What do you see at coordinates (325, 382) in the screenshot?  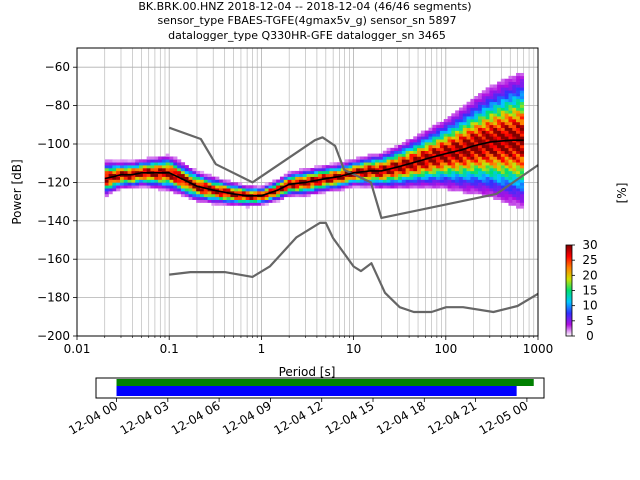 I see `timeline-bar-data-available` at bounding box center [325, 382].